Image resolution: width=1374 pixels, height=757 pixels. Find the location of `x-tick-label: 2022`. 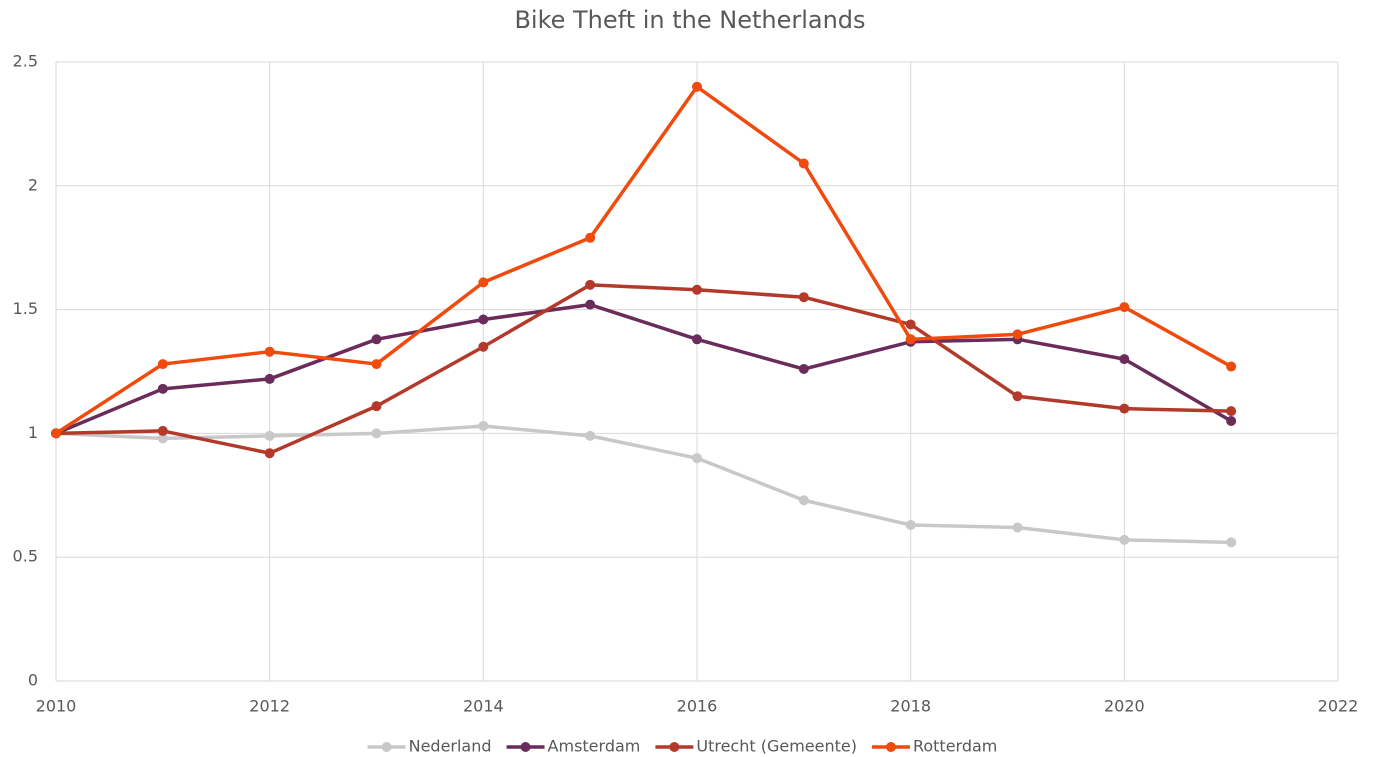

x-tick-label: 2022 is located at coordinates (1338, 706).